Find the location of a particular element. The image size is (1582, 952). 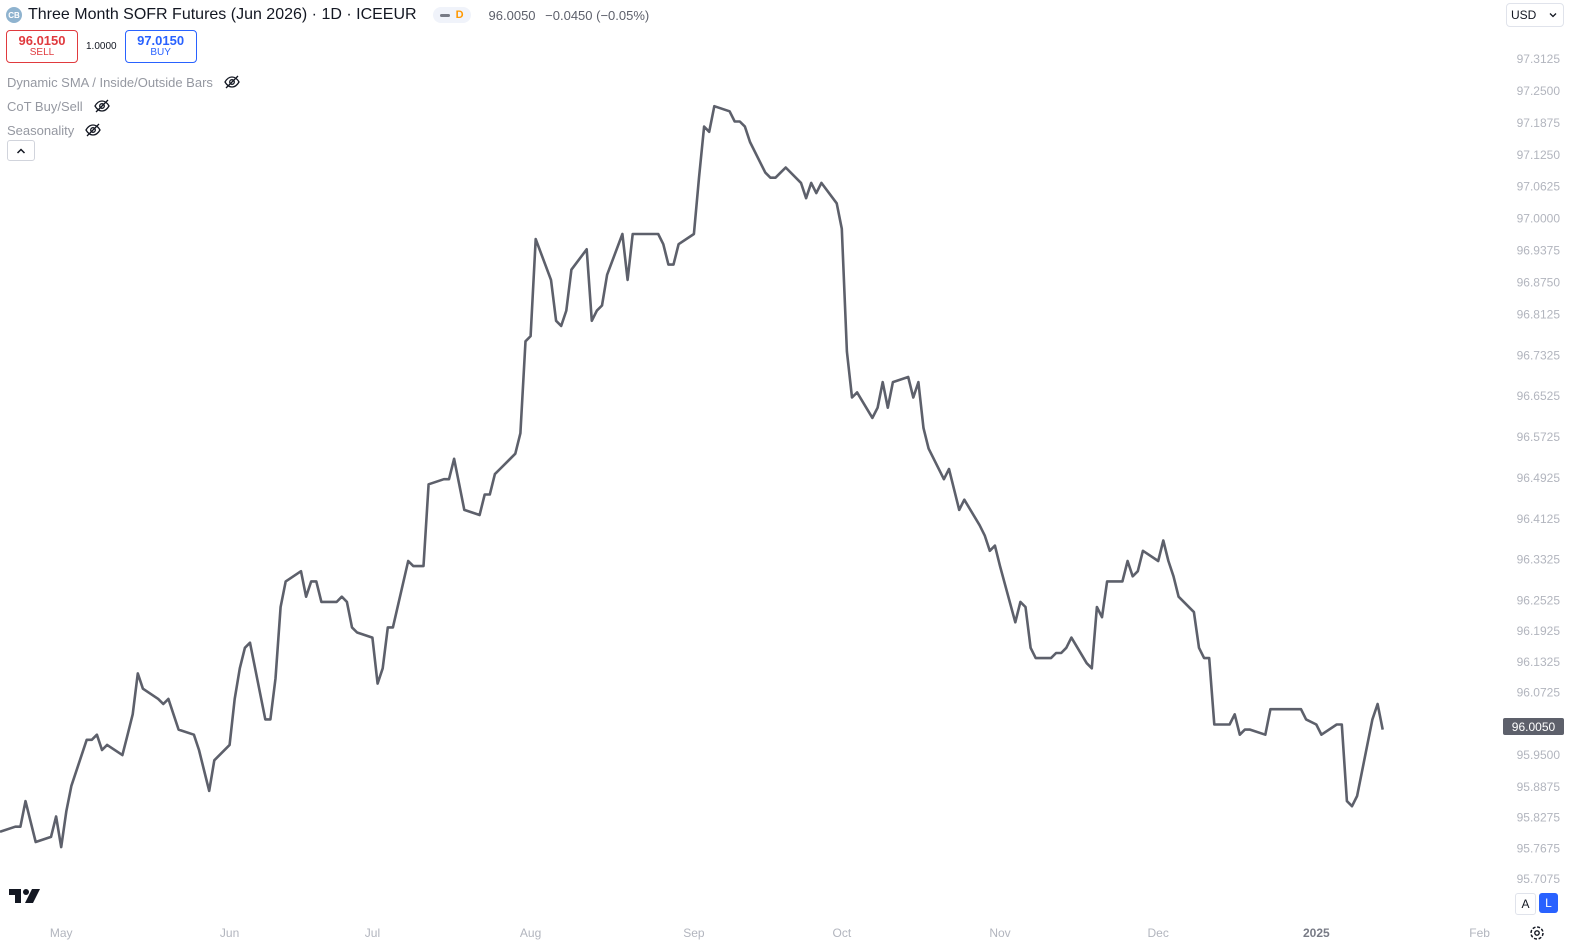

x-tick-label: Jun is located at coordinates (229, 933).